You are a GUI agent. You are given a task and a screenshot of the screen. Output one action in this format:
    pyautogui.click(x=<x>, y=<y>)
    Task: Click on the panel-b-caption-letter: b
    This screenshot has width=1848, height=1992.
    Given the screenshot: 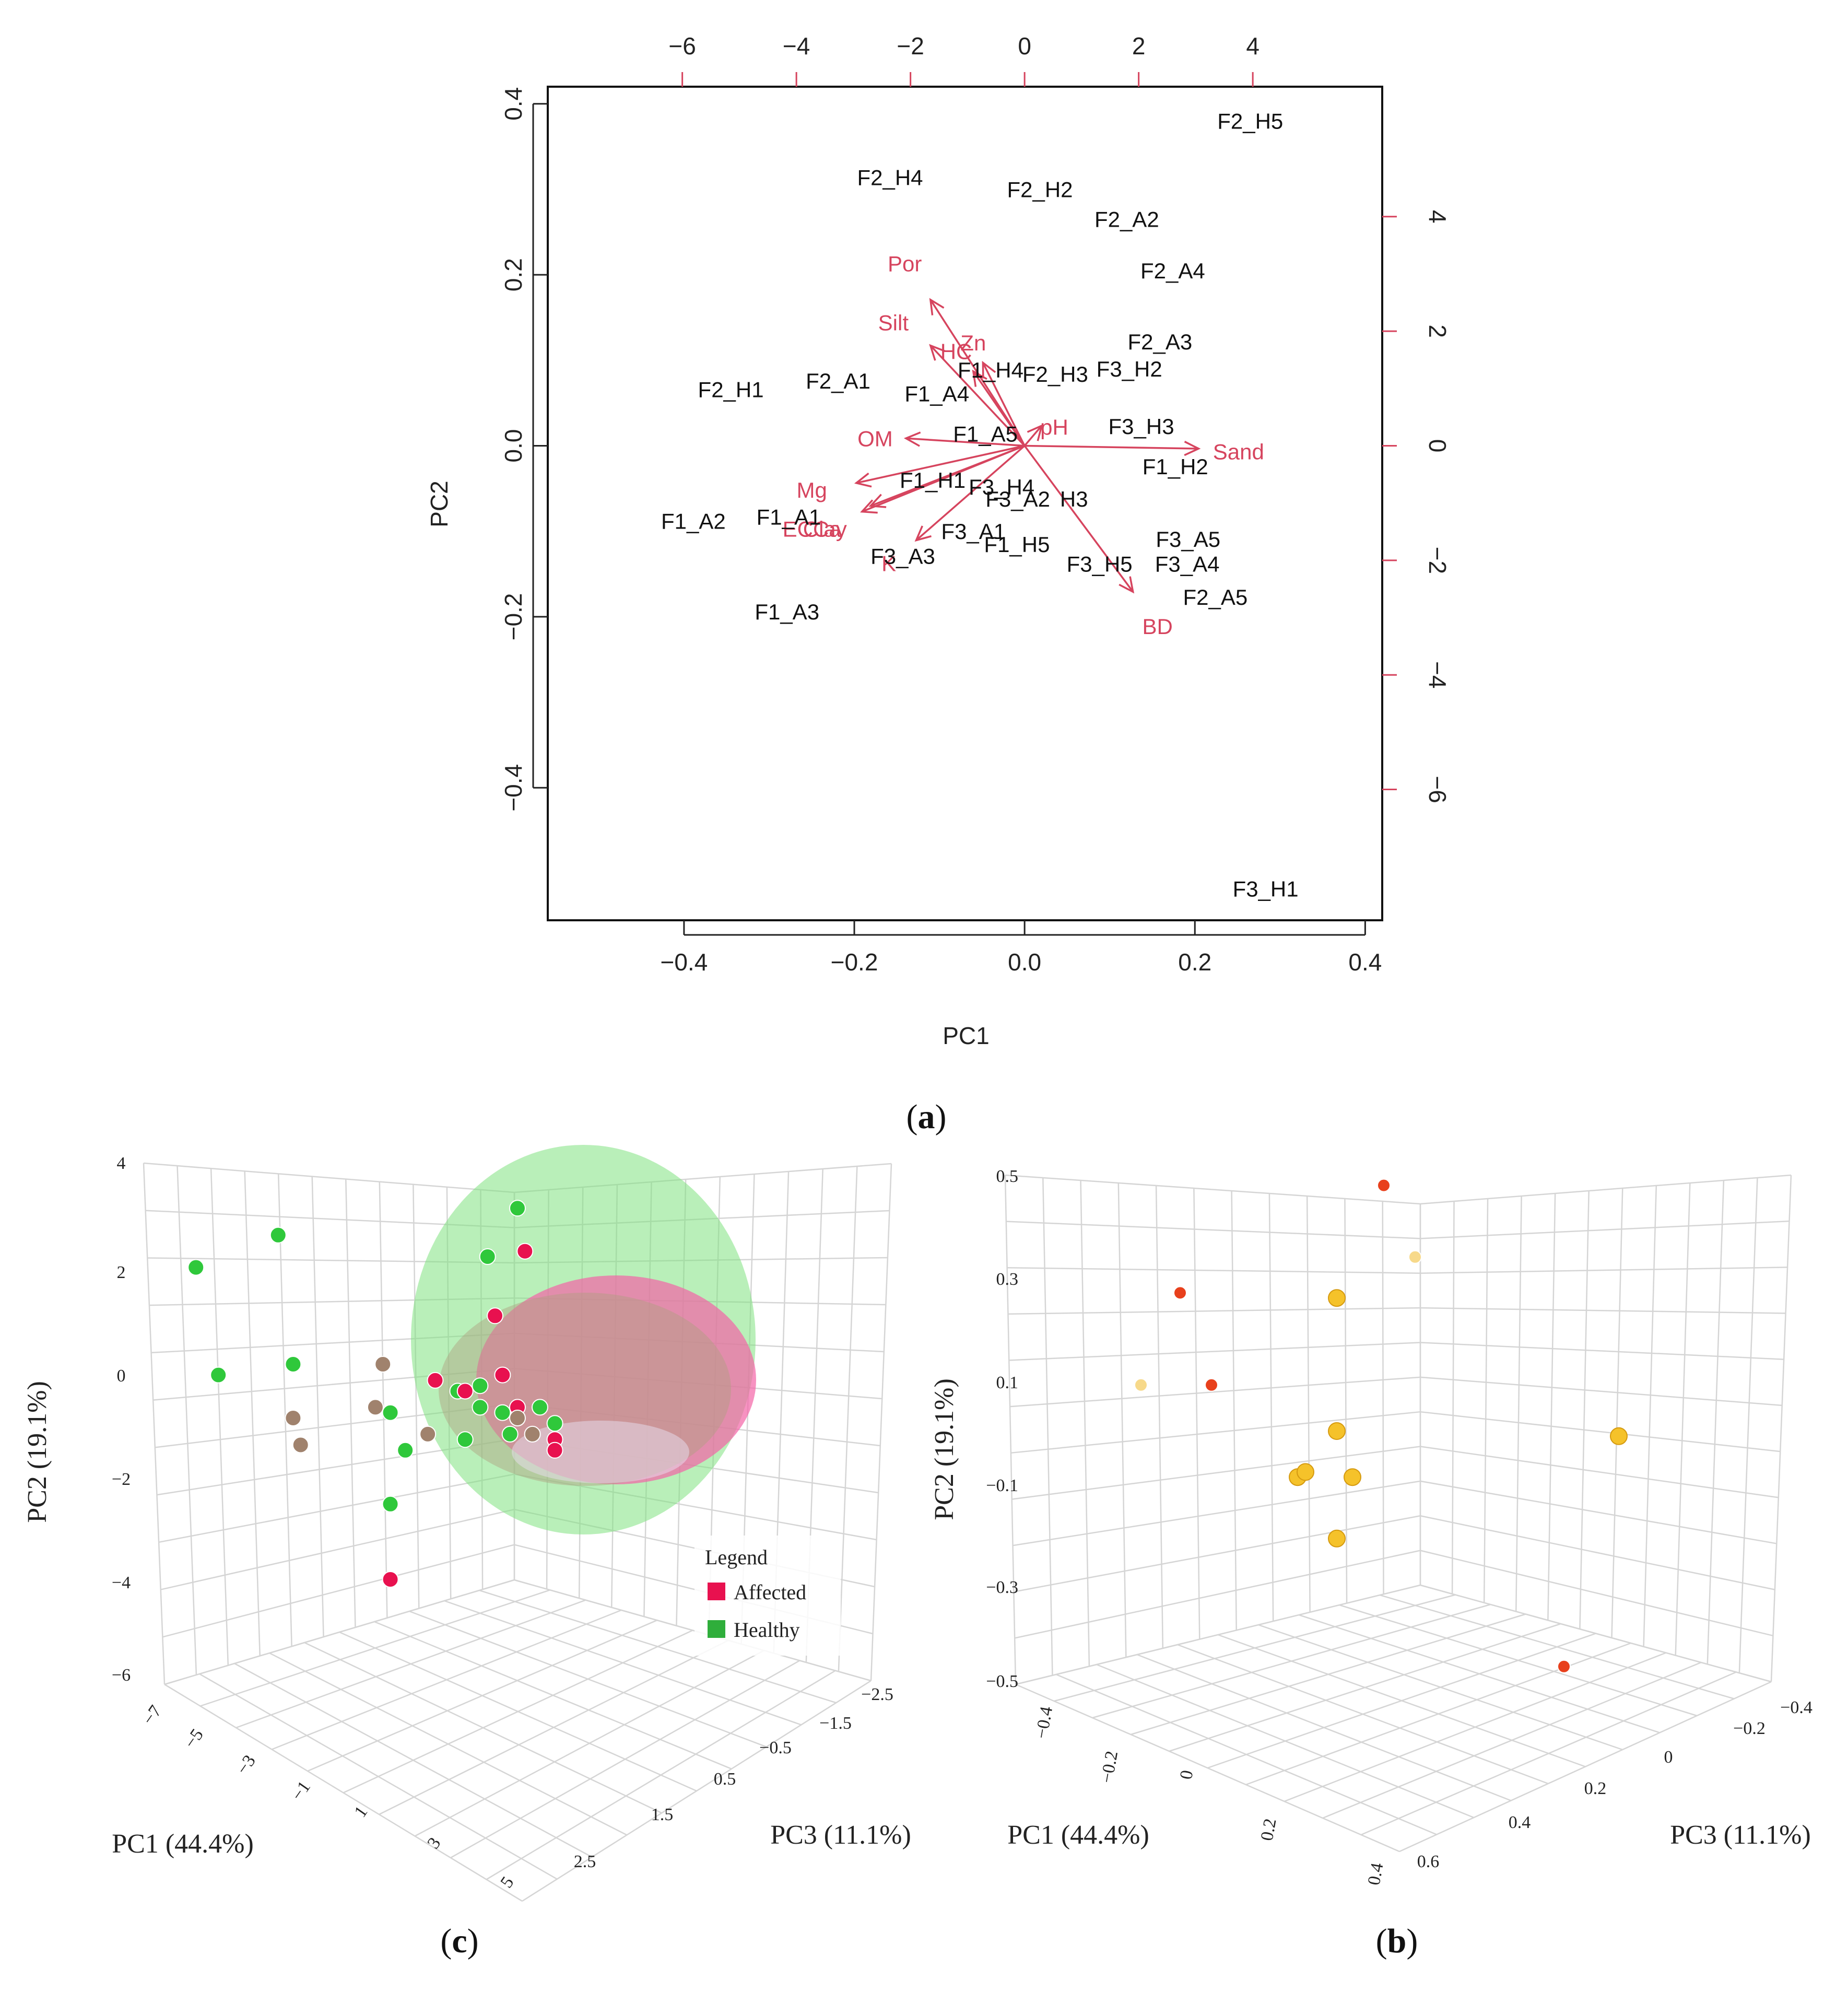 What is the action you would take?
    pyautogui.click(x=1397, y=1941)
    